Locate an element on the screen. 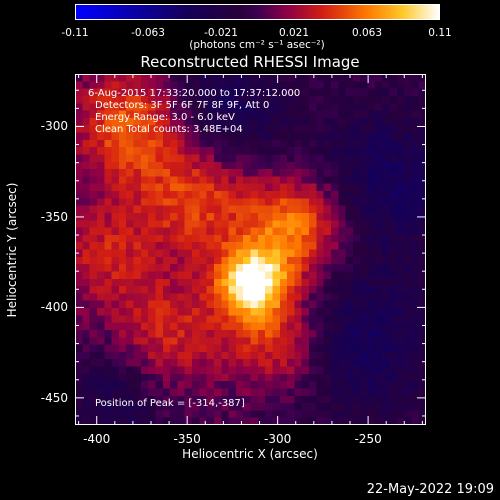  x-tick-label: -250 is located at coordinates (368, 439).